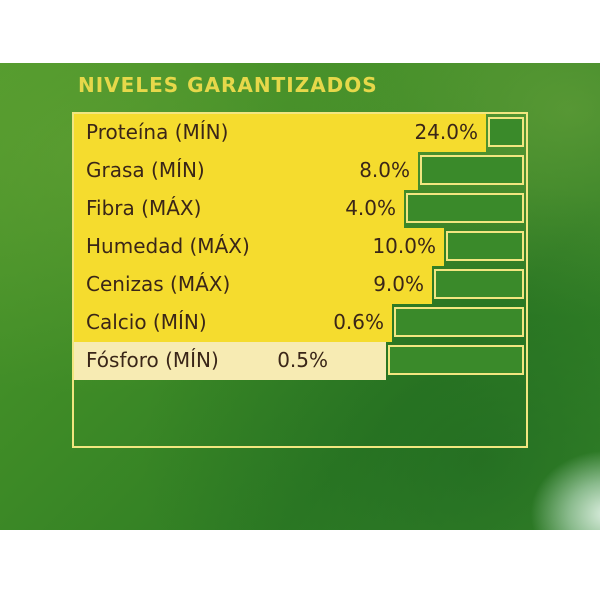  I want to click on nutrient-row-fiber: Fibra (MÁX) 4.0%, so click(300, 209).